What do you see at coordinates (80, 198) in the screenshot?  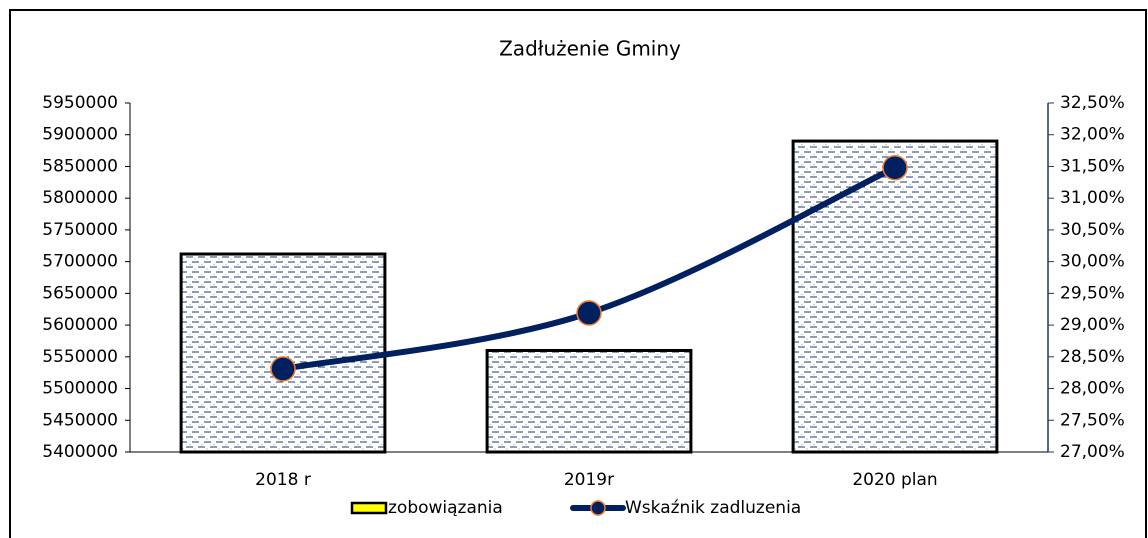 I see `y-tick-label: 5800000` at bounding box center [80, 198].